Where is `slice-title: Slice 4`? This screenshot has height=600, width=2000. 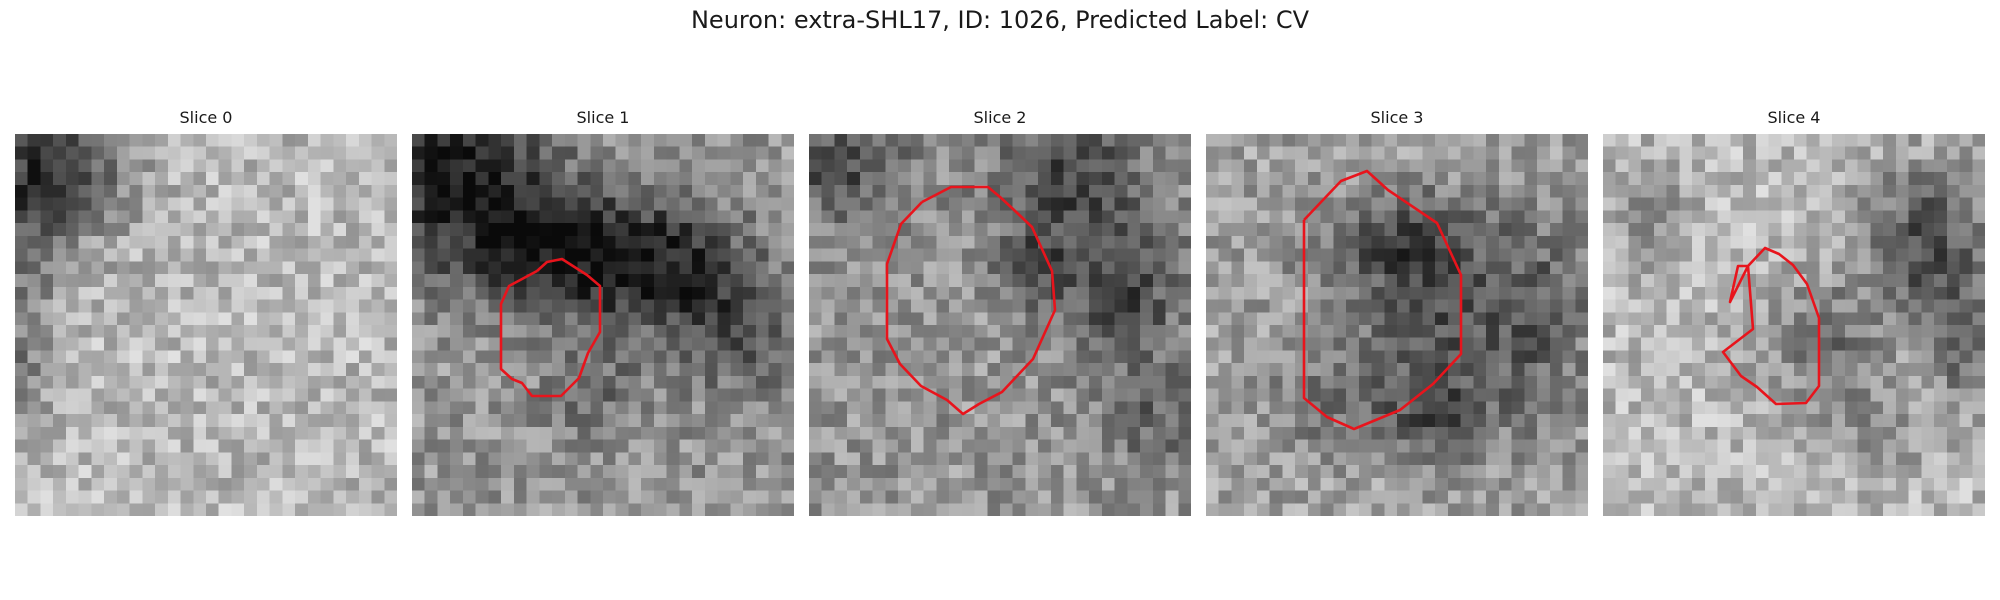 slice-title: Slice 4 is located at coordinates (1794, 117).